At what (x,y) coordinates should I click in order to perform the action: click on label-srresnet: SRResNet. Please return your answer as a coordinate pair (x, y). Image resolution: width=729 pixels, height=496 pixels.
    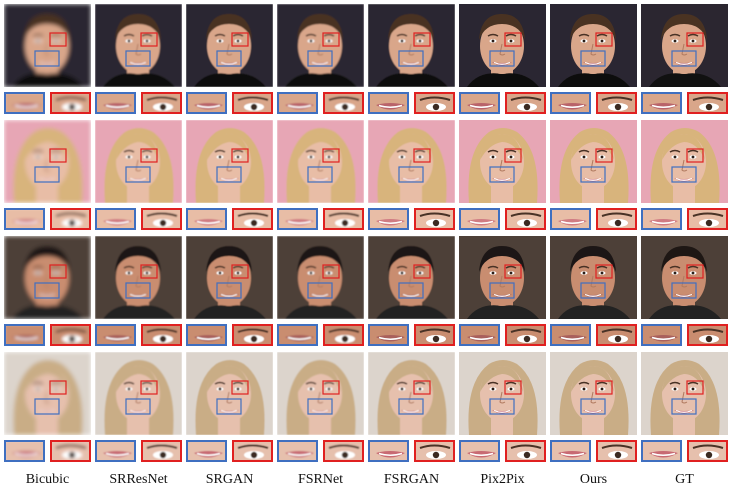
    Looking at the image, I should click on (138, 479).